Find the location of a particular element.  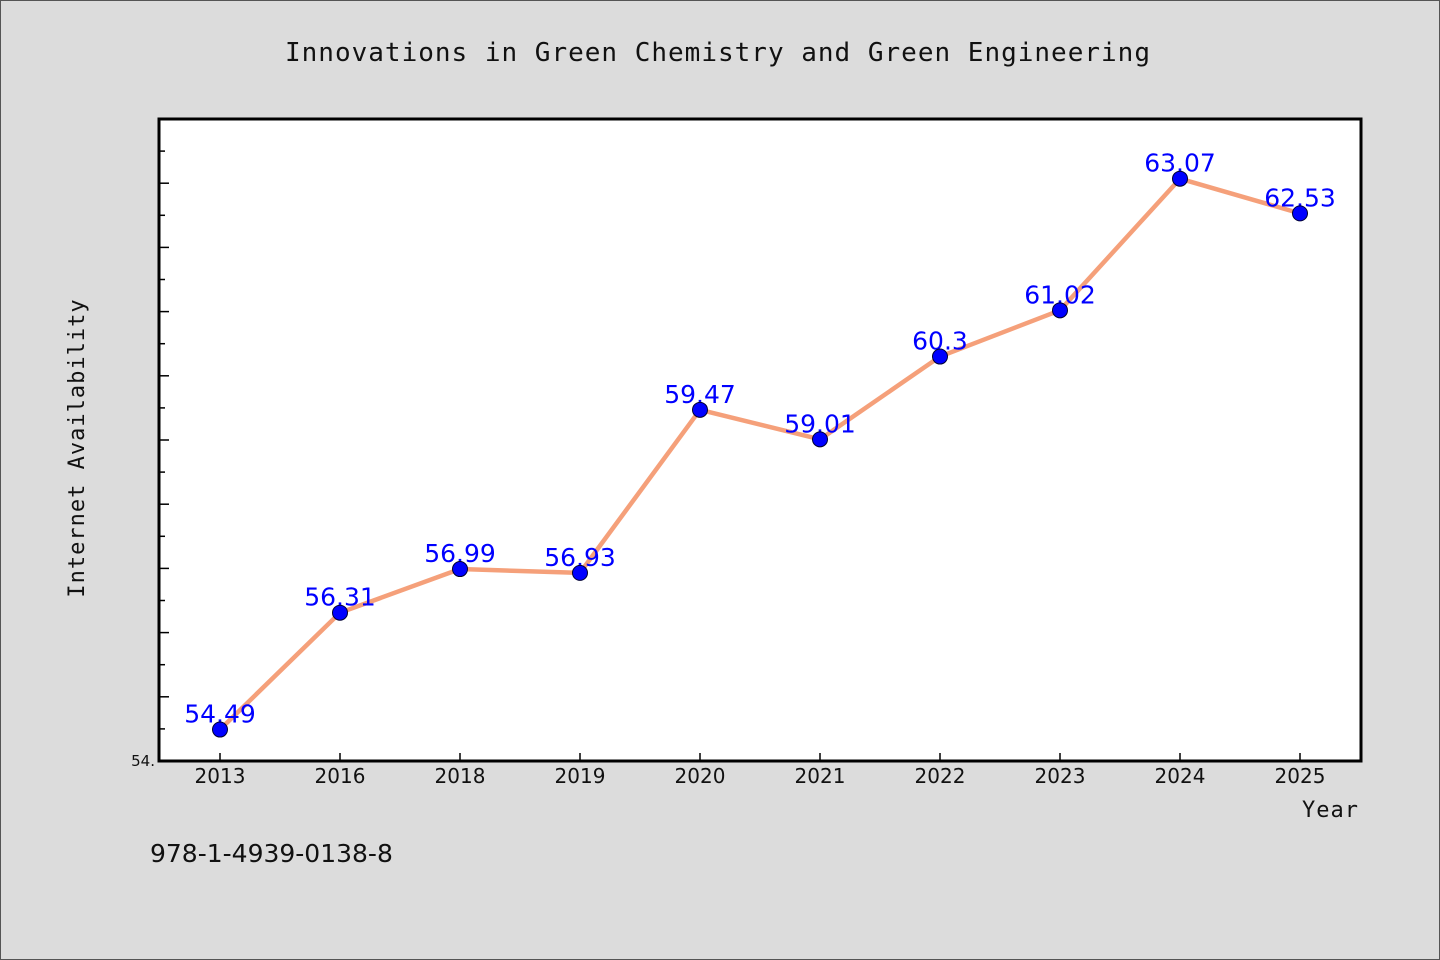

x-axis-label: Year is located at coordinates (1330, 810).